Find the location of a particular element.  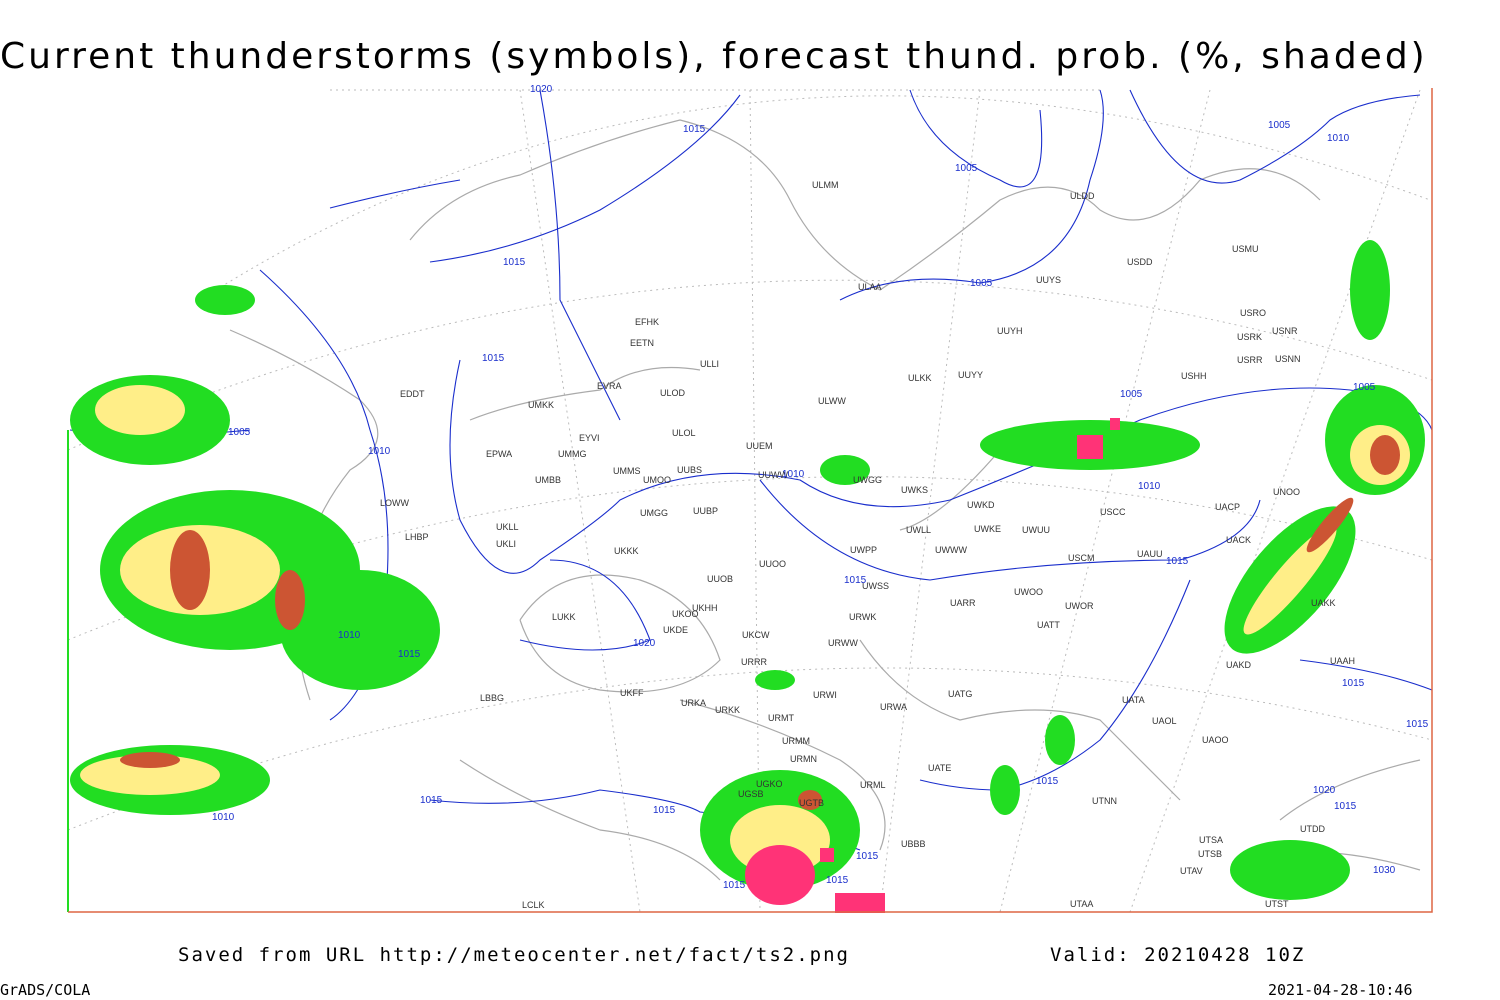

station-label: UWOR is located at coordinates (1079, 606).